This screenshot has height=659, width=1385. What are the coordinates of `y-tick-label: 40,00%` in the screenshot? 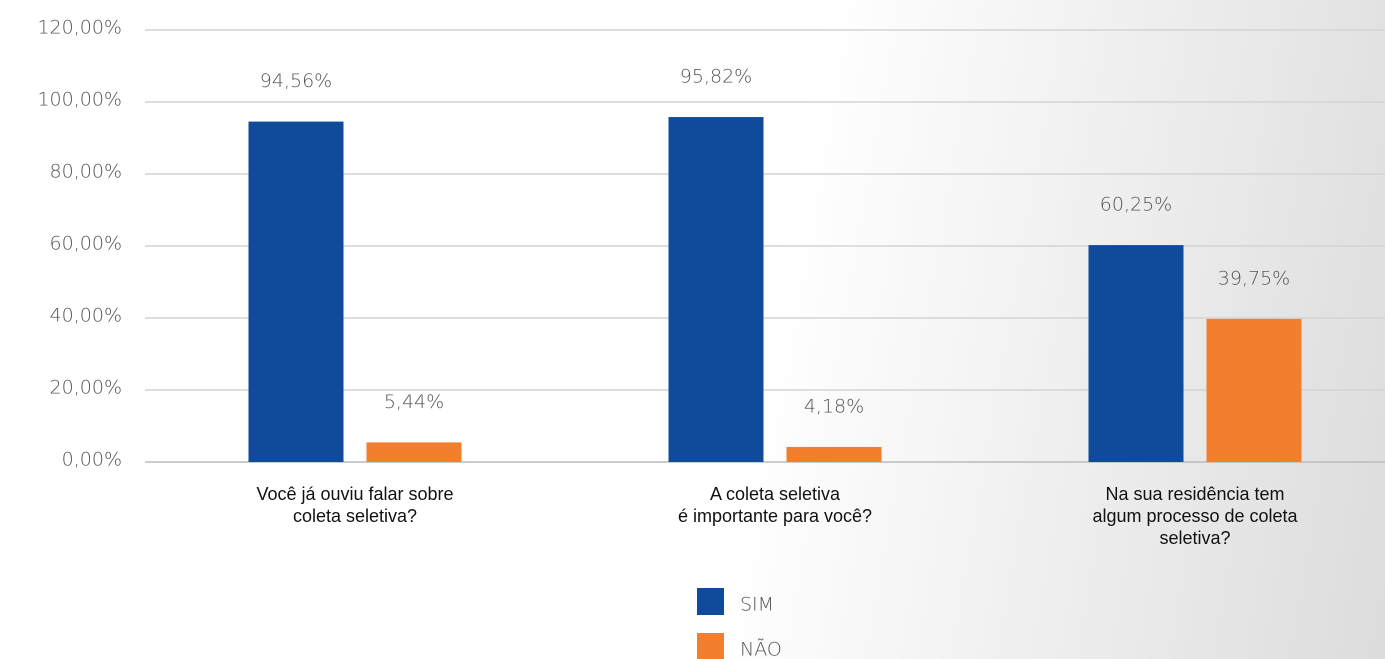 It's located at (86, 316).